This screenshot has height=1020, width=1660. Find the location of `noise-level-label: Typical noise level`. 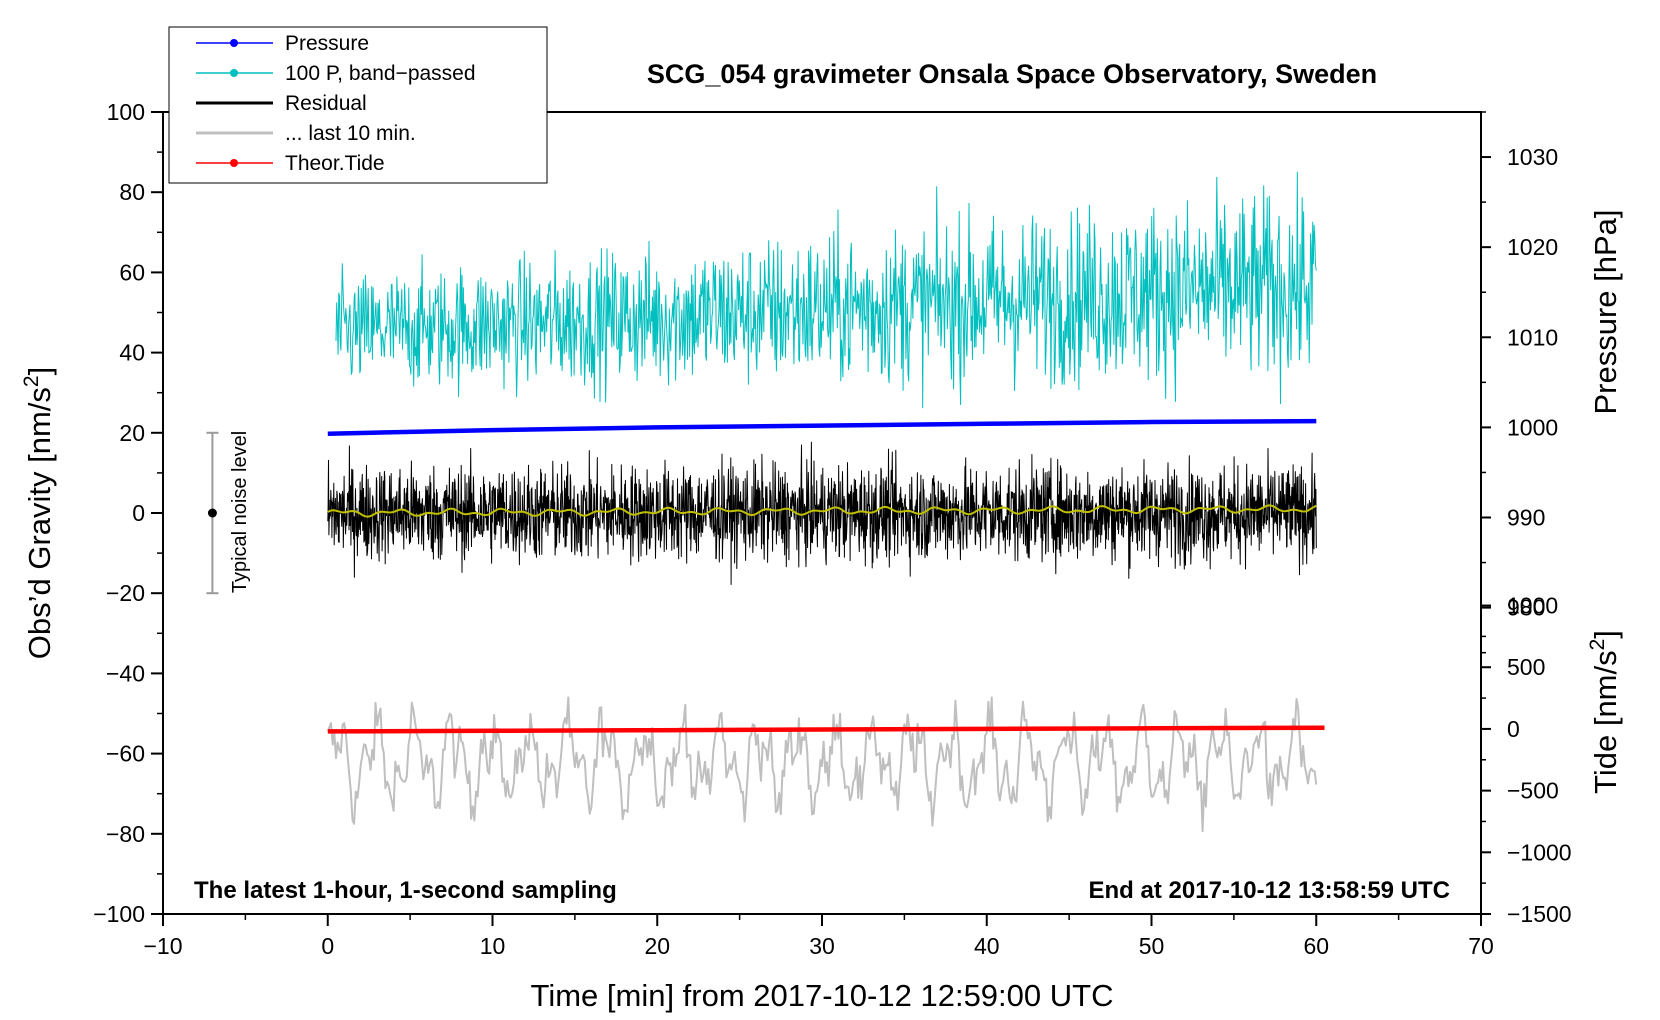

noise-level-label: Typical noise level is located at coordinates (240, 512).